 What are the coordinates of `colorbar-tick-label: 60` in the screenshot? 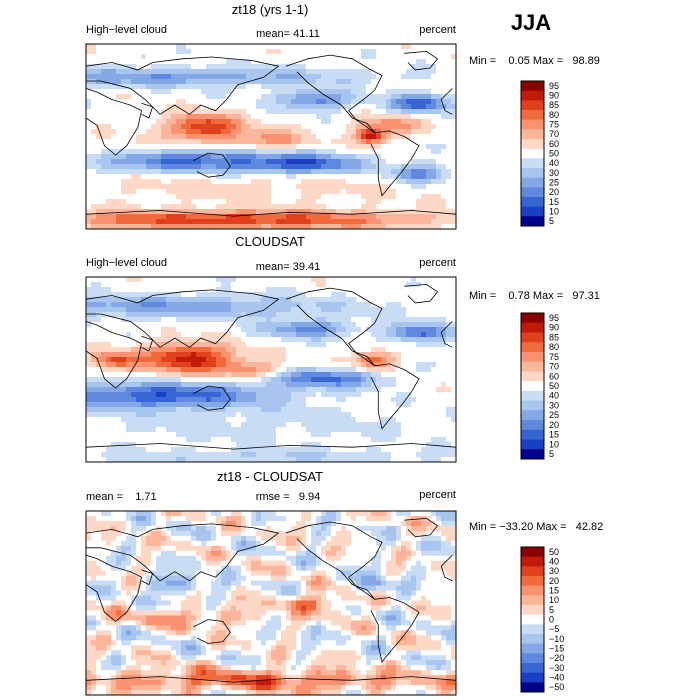 It's located at (554, 144).